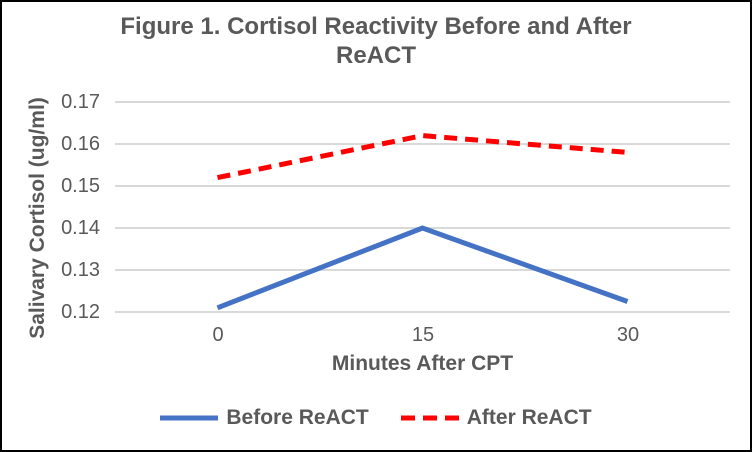  Describe the element at coordinates (429, 418) in the screenshot. I see `legend-line-sample-after-react` at that location.